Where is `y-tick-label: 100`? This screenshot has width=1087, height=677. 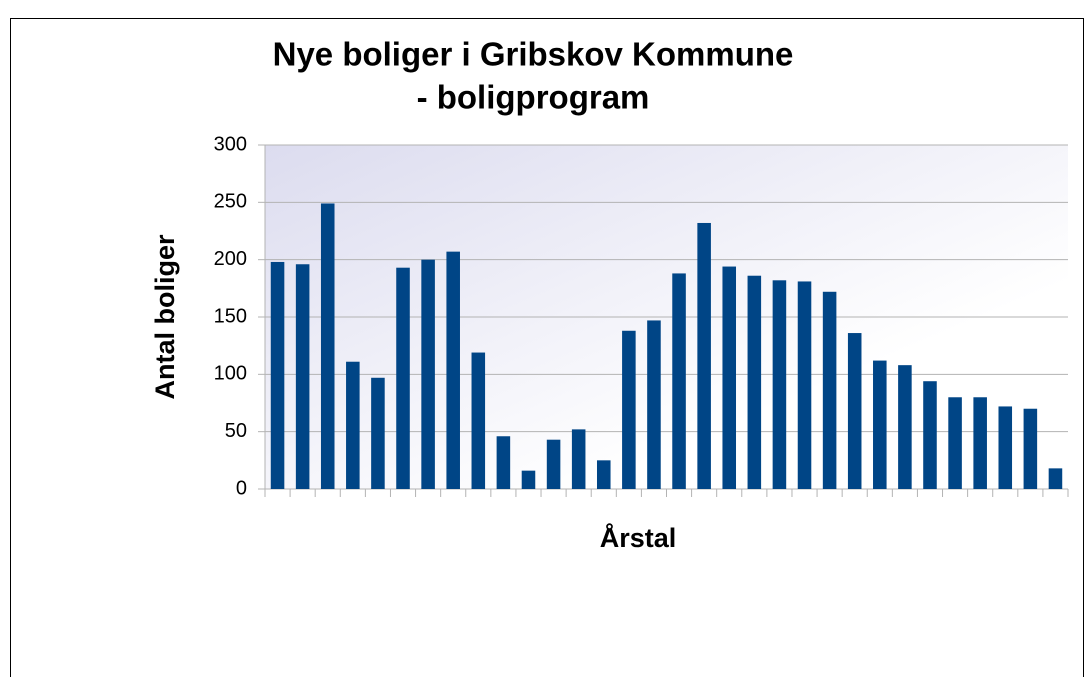 y-tick-label: 100 is located at coordinates (230, 374).